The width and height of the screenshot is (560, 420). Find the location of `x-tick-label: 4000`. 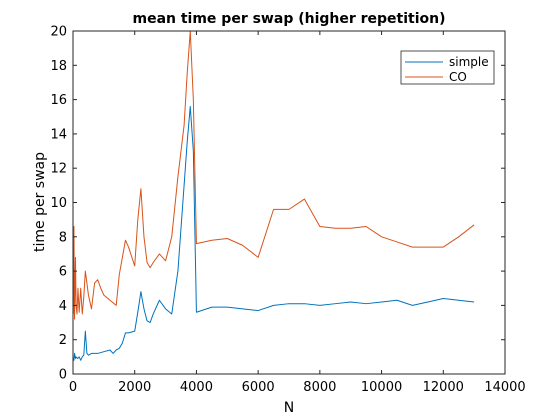

x-tick-label: 4000 is located at coordinates (196, 387).